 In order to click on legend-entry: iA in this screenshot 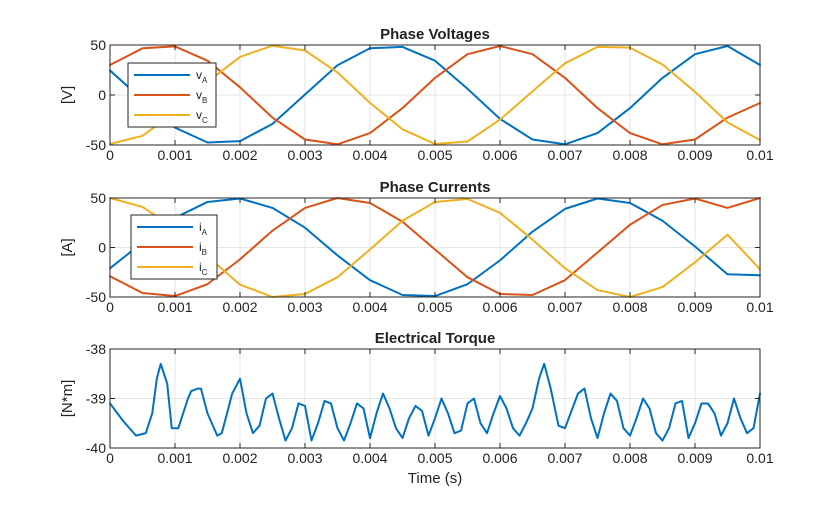, I will do `click(203, 228)`.